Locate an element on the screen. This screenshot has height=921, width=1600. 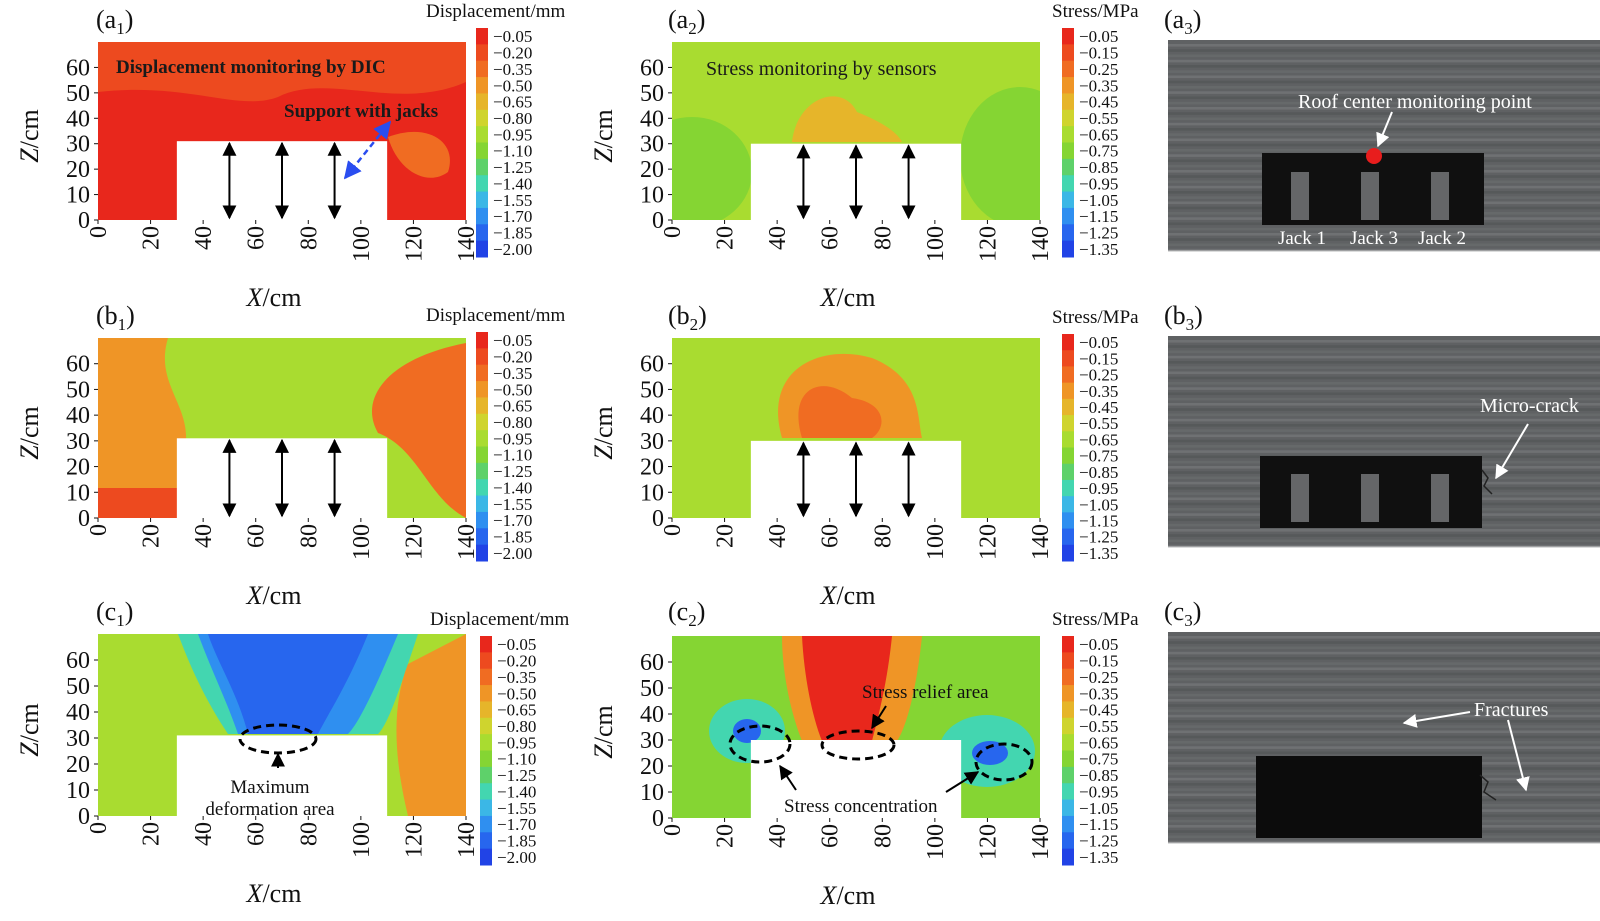
colorbar-tick-label: −0.05 is located at coordinates (1098, 644).